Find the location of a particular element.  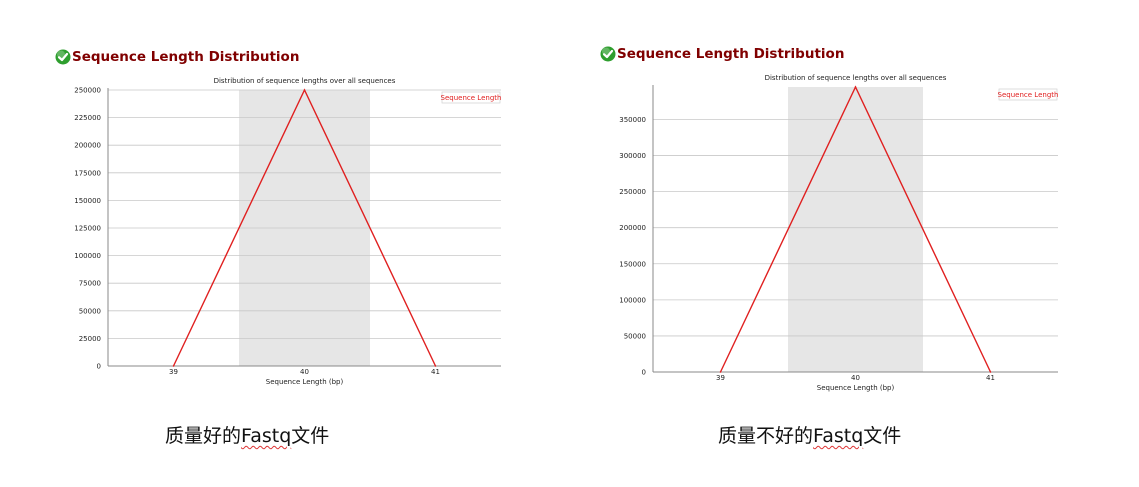

chart-caption: 质量不好的Fastq文件 is located at coordinates (809, 434).